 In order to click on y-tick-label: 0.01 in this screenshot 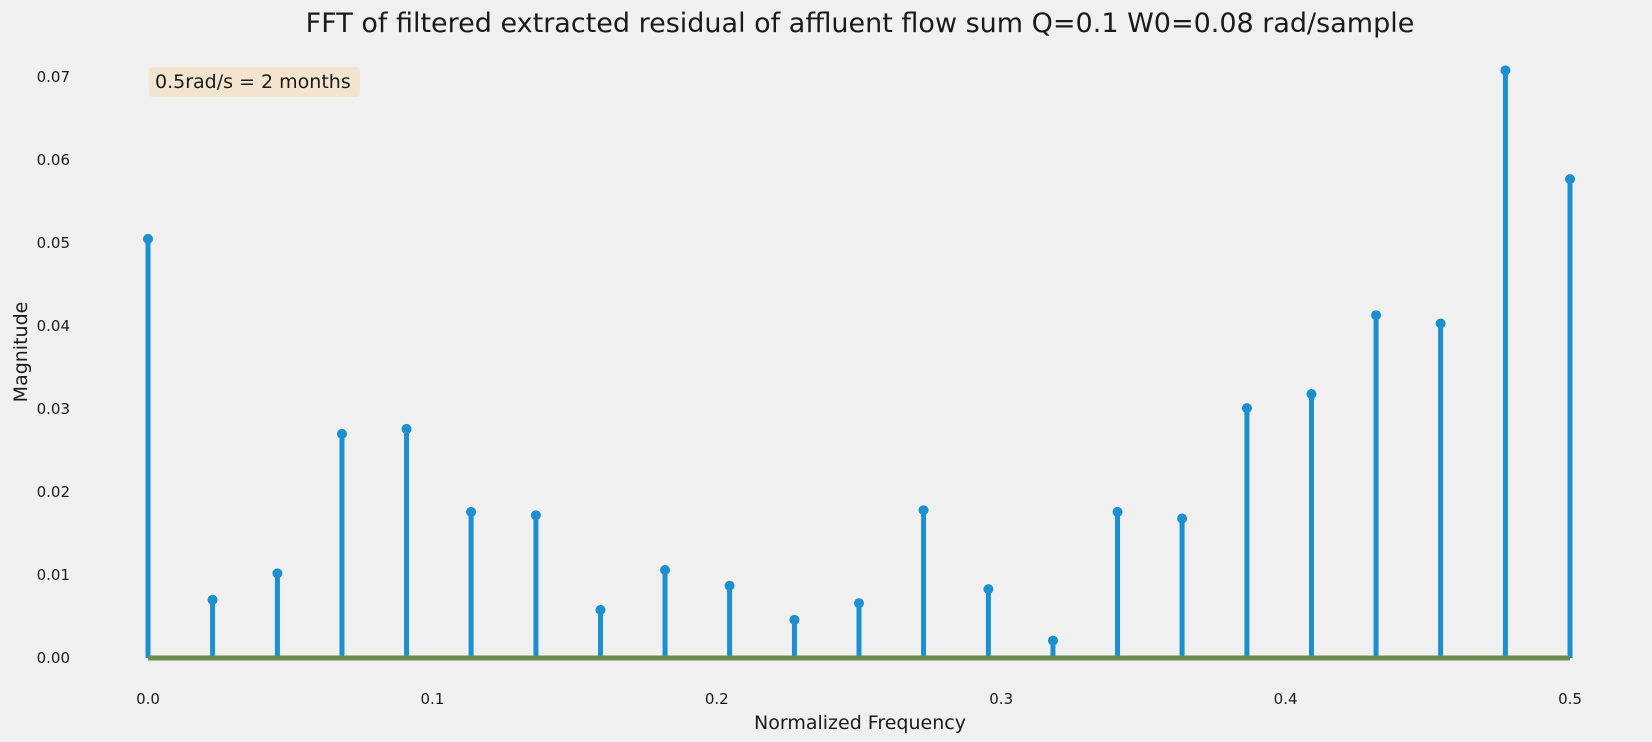, I will do `click(53, 575)`.